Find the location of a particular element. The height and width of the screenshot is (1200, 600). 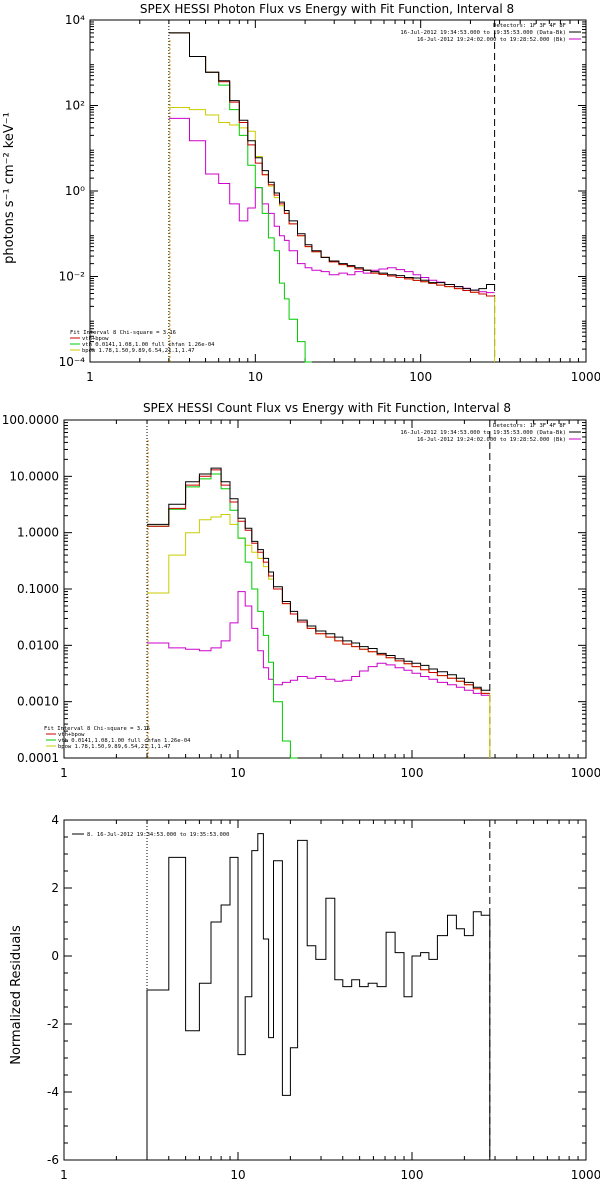

y-tick-label: 10⁴ is located at coordinates (75, 20).